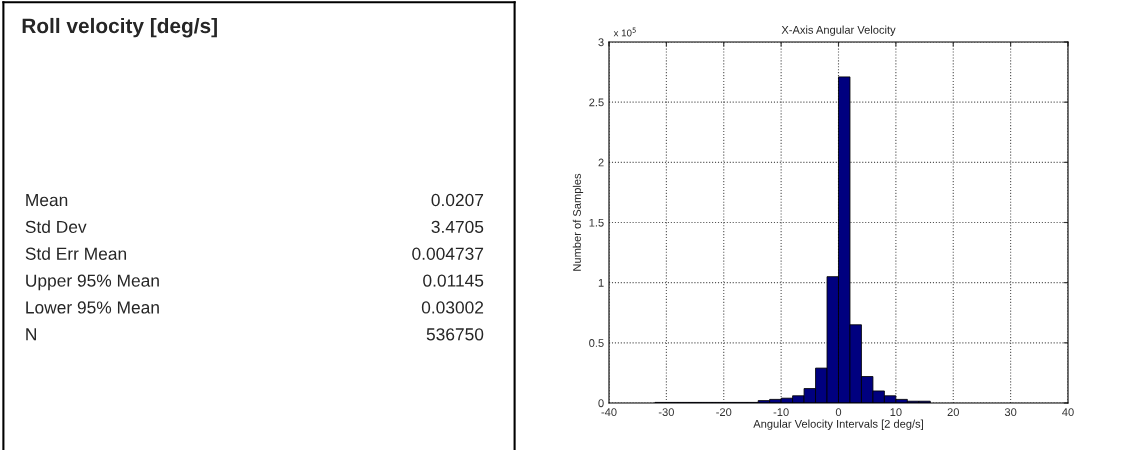 This screenshot has height=450, width=1131. Describe the element at coordinates (1010, 412) in the screenshot. I see `x-tick-label: 30` at that location.